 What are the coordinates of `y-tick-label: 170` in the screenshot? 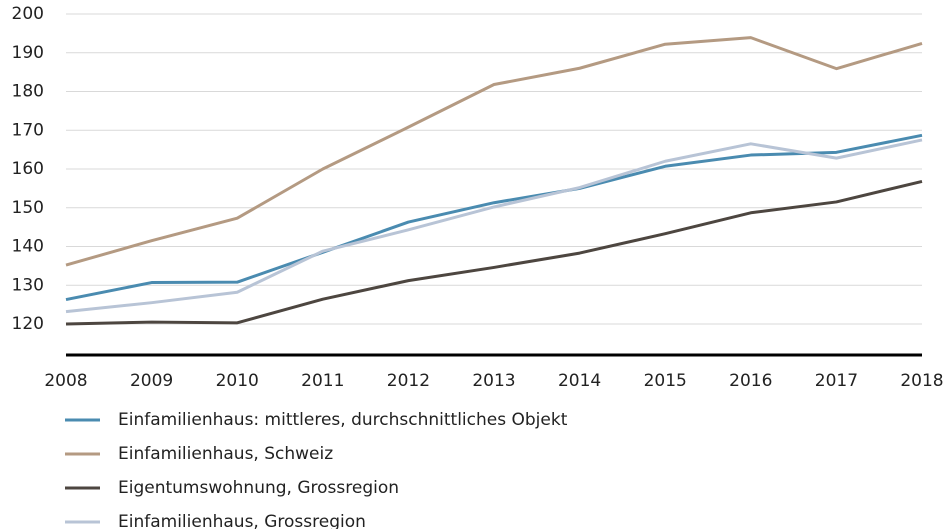 It's located at (28, 130).